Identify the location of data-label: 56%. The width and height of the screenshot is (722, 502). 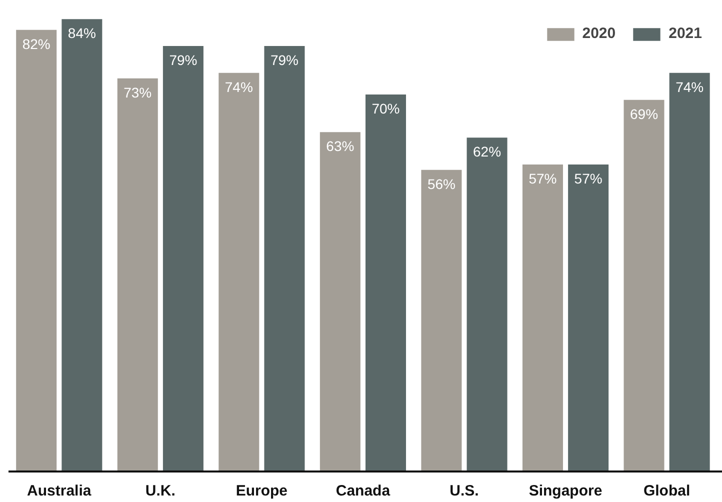
(441, 184).